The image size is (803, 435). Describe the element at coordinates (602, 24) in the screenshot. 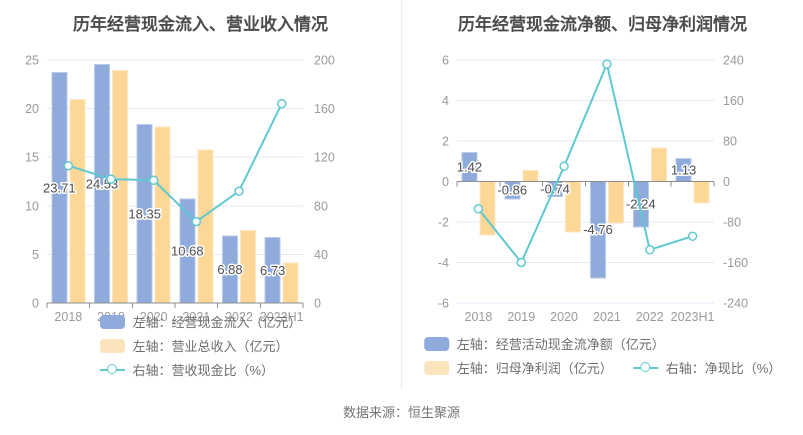

I see `chart-title: 历年经营现金流净额、归母净利润情况` at that location.